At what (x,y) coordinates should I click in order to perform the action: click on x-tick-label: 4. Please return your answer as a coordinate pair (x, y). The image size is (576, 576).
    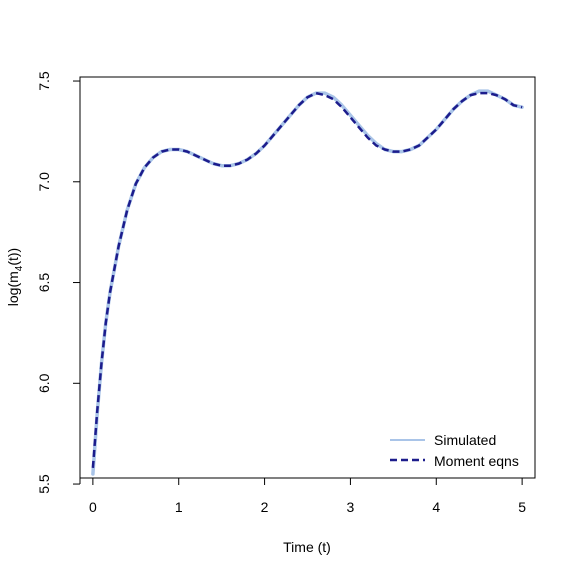
    Looking at the image, I should click on (436, 507).